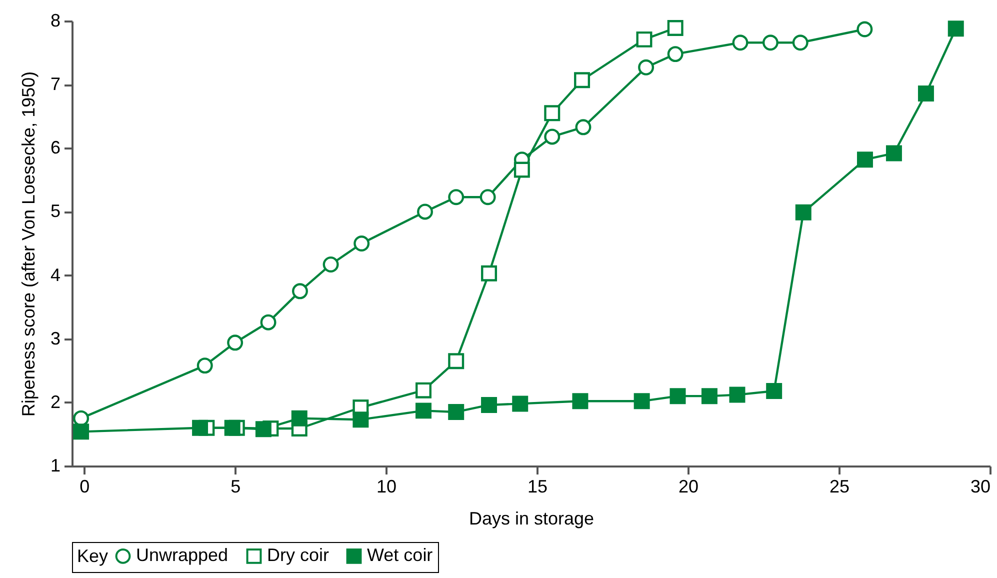 The image size is (997, 578). Describe the element at coordinates (55, 211) in the screenshot. I see `y-tick-label: 5` at that location.